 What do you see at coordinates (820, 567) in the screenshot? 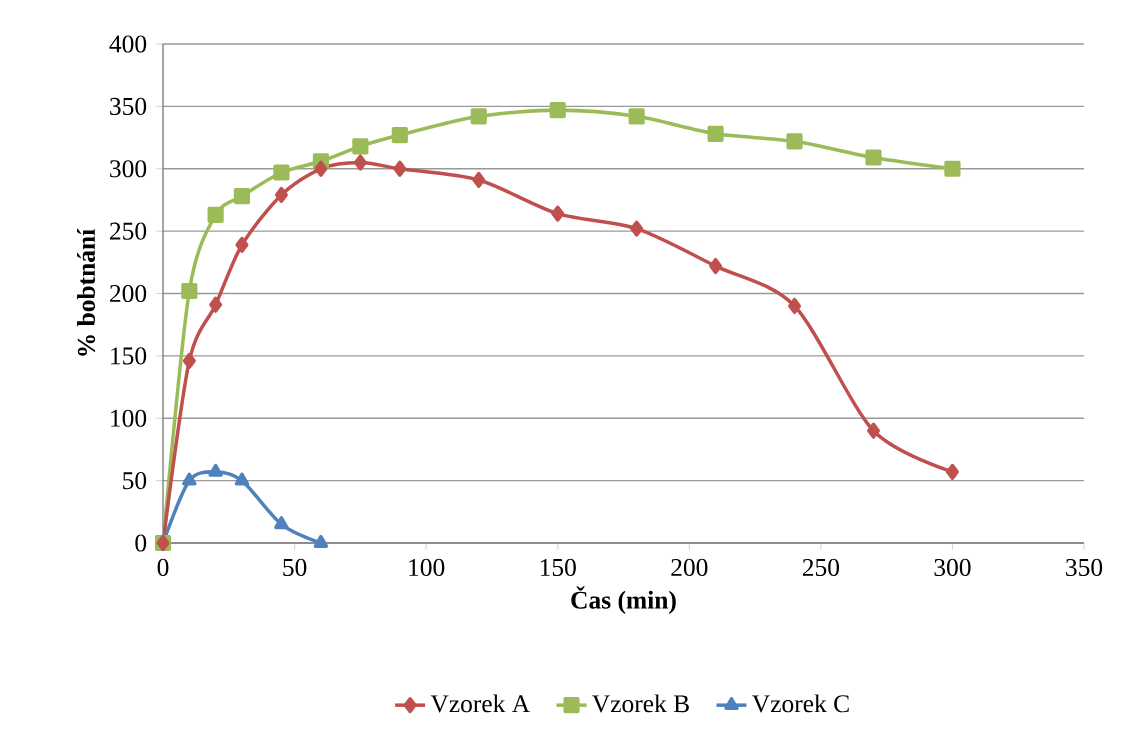
I see `x-tick-label: 250` at bounding box center [820, 567].